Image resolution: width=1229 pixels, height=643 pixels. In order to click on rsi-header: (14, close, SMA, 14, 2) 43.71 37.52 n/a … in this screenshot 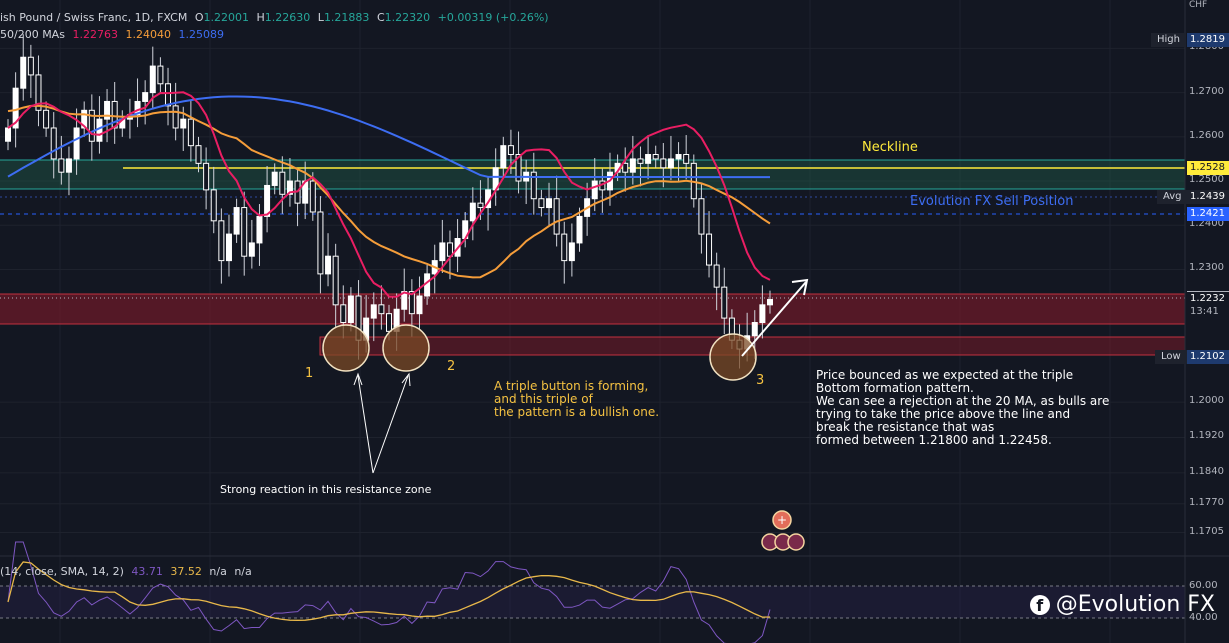, I will do `click(128, 571)`.